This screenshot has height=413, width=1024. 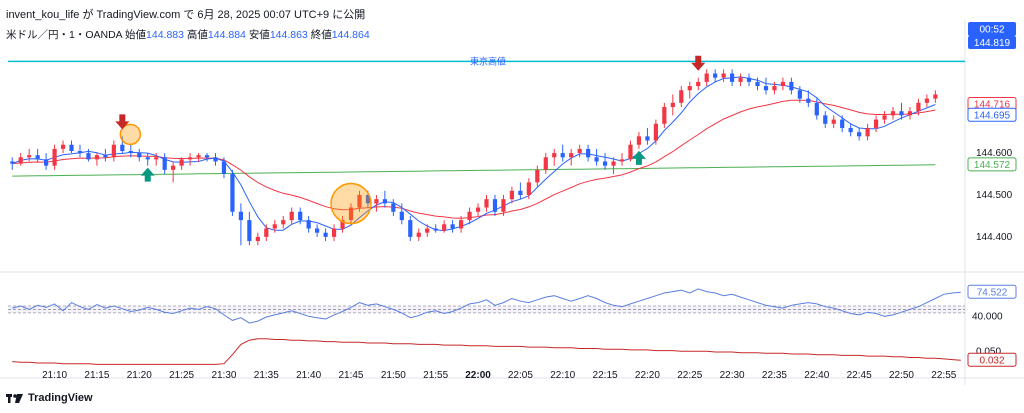 I want to click on rsi-value-label: 74.522, so click(x=992, y=292).